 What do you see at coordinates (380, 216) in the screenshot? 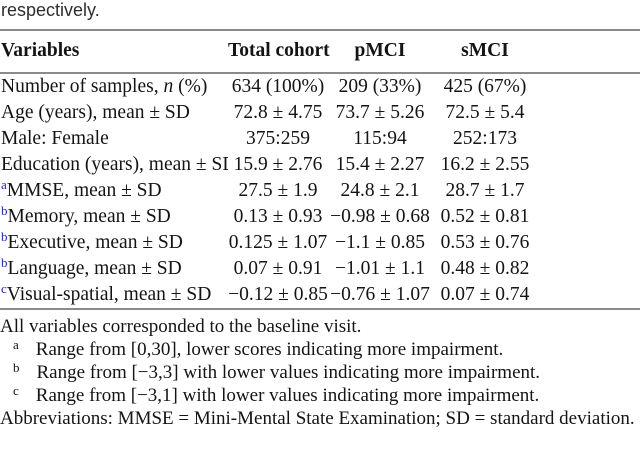
I see `cell-pmci: −0.98 ± 0.68` at bounding box center [380, 216].